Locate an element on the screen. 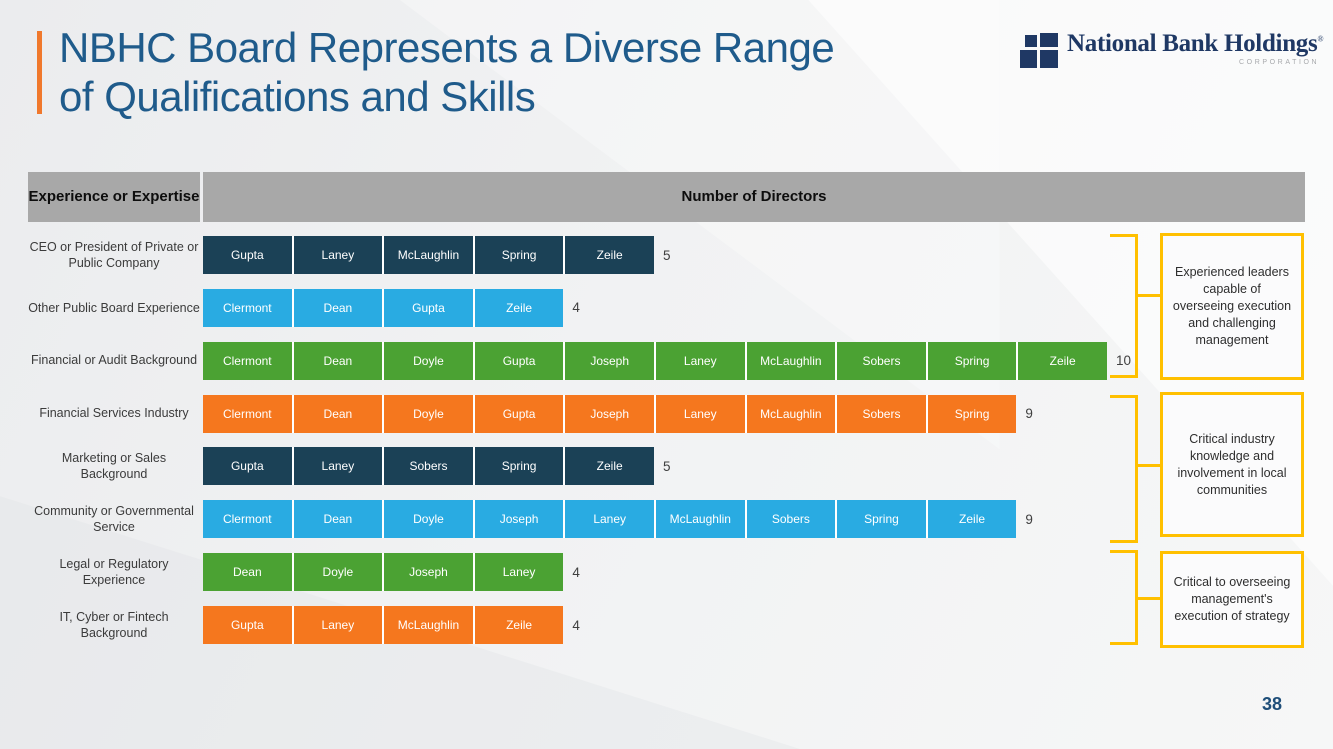 This screenshot has height=749, width=1333. row-label: Community or Governmental Service is located at coordinates (114, 519).